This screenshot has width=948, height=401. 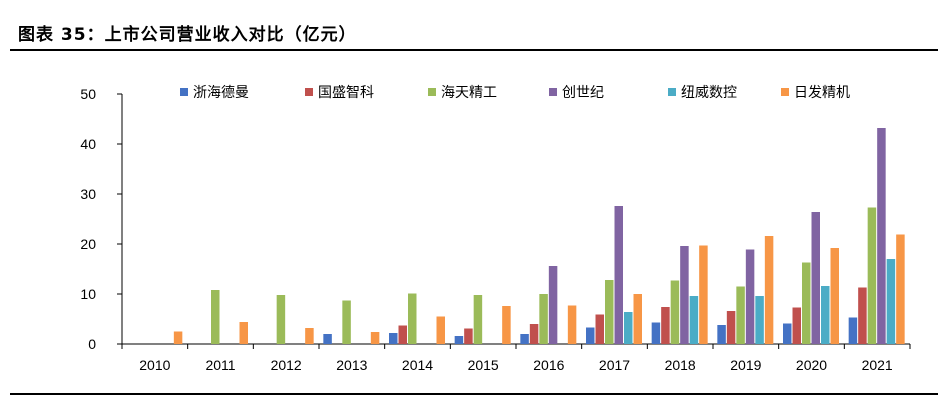 I want to click on y-tick-label: 40, so click(x=88, y=144).